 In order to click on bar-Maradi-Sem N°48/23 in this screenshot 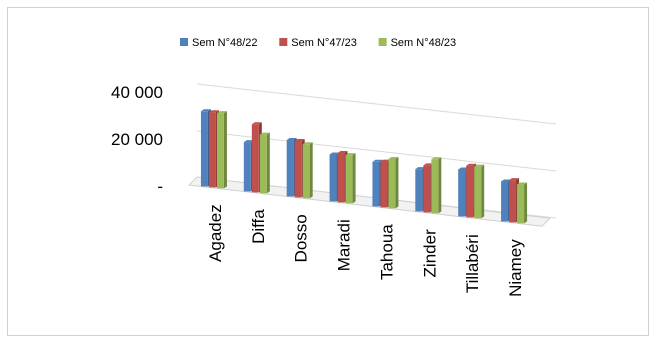, I will do `click(350, 178)`.